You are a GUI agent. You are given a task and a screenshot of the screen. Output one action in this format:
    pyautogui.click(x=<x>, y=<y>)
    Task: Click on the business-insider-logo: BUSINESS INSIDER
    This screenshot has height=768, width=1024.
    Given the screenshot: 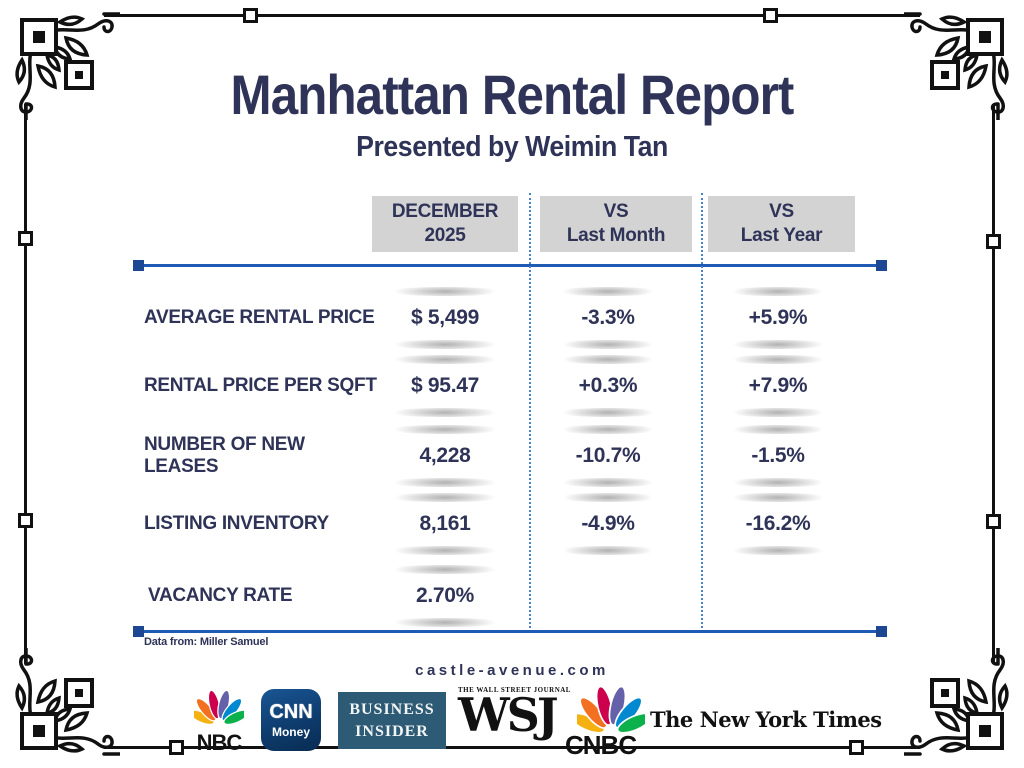 What is the action you would take?
    pyautogui.click(x=392, y=720)
    